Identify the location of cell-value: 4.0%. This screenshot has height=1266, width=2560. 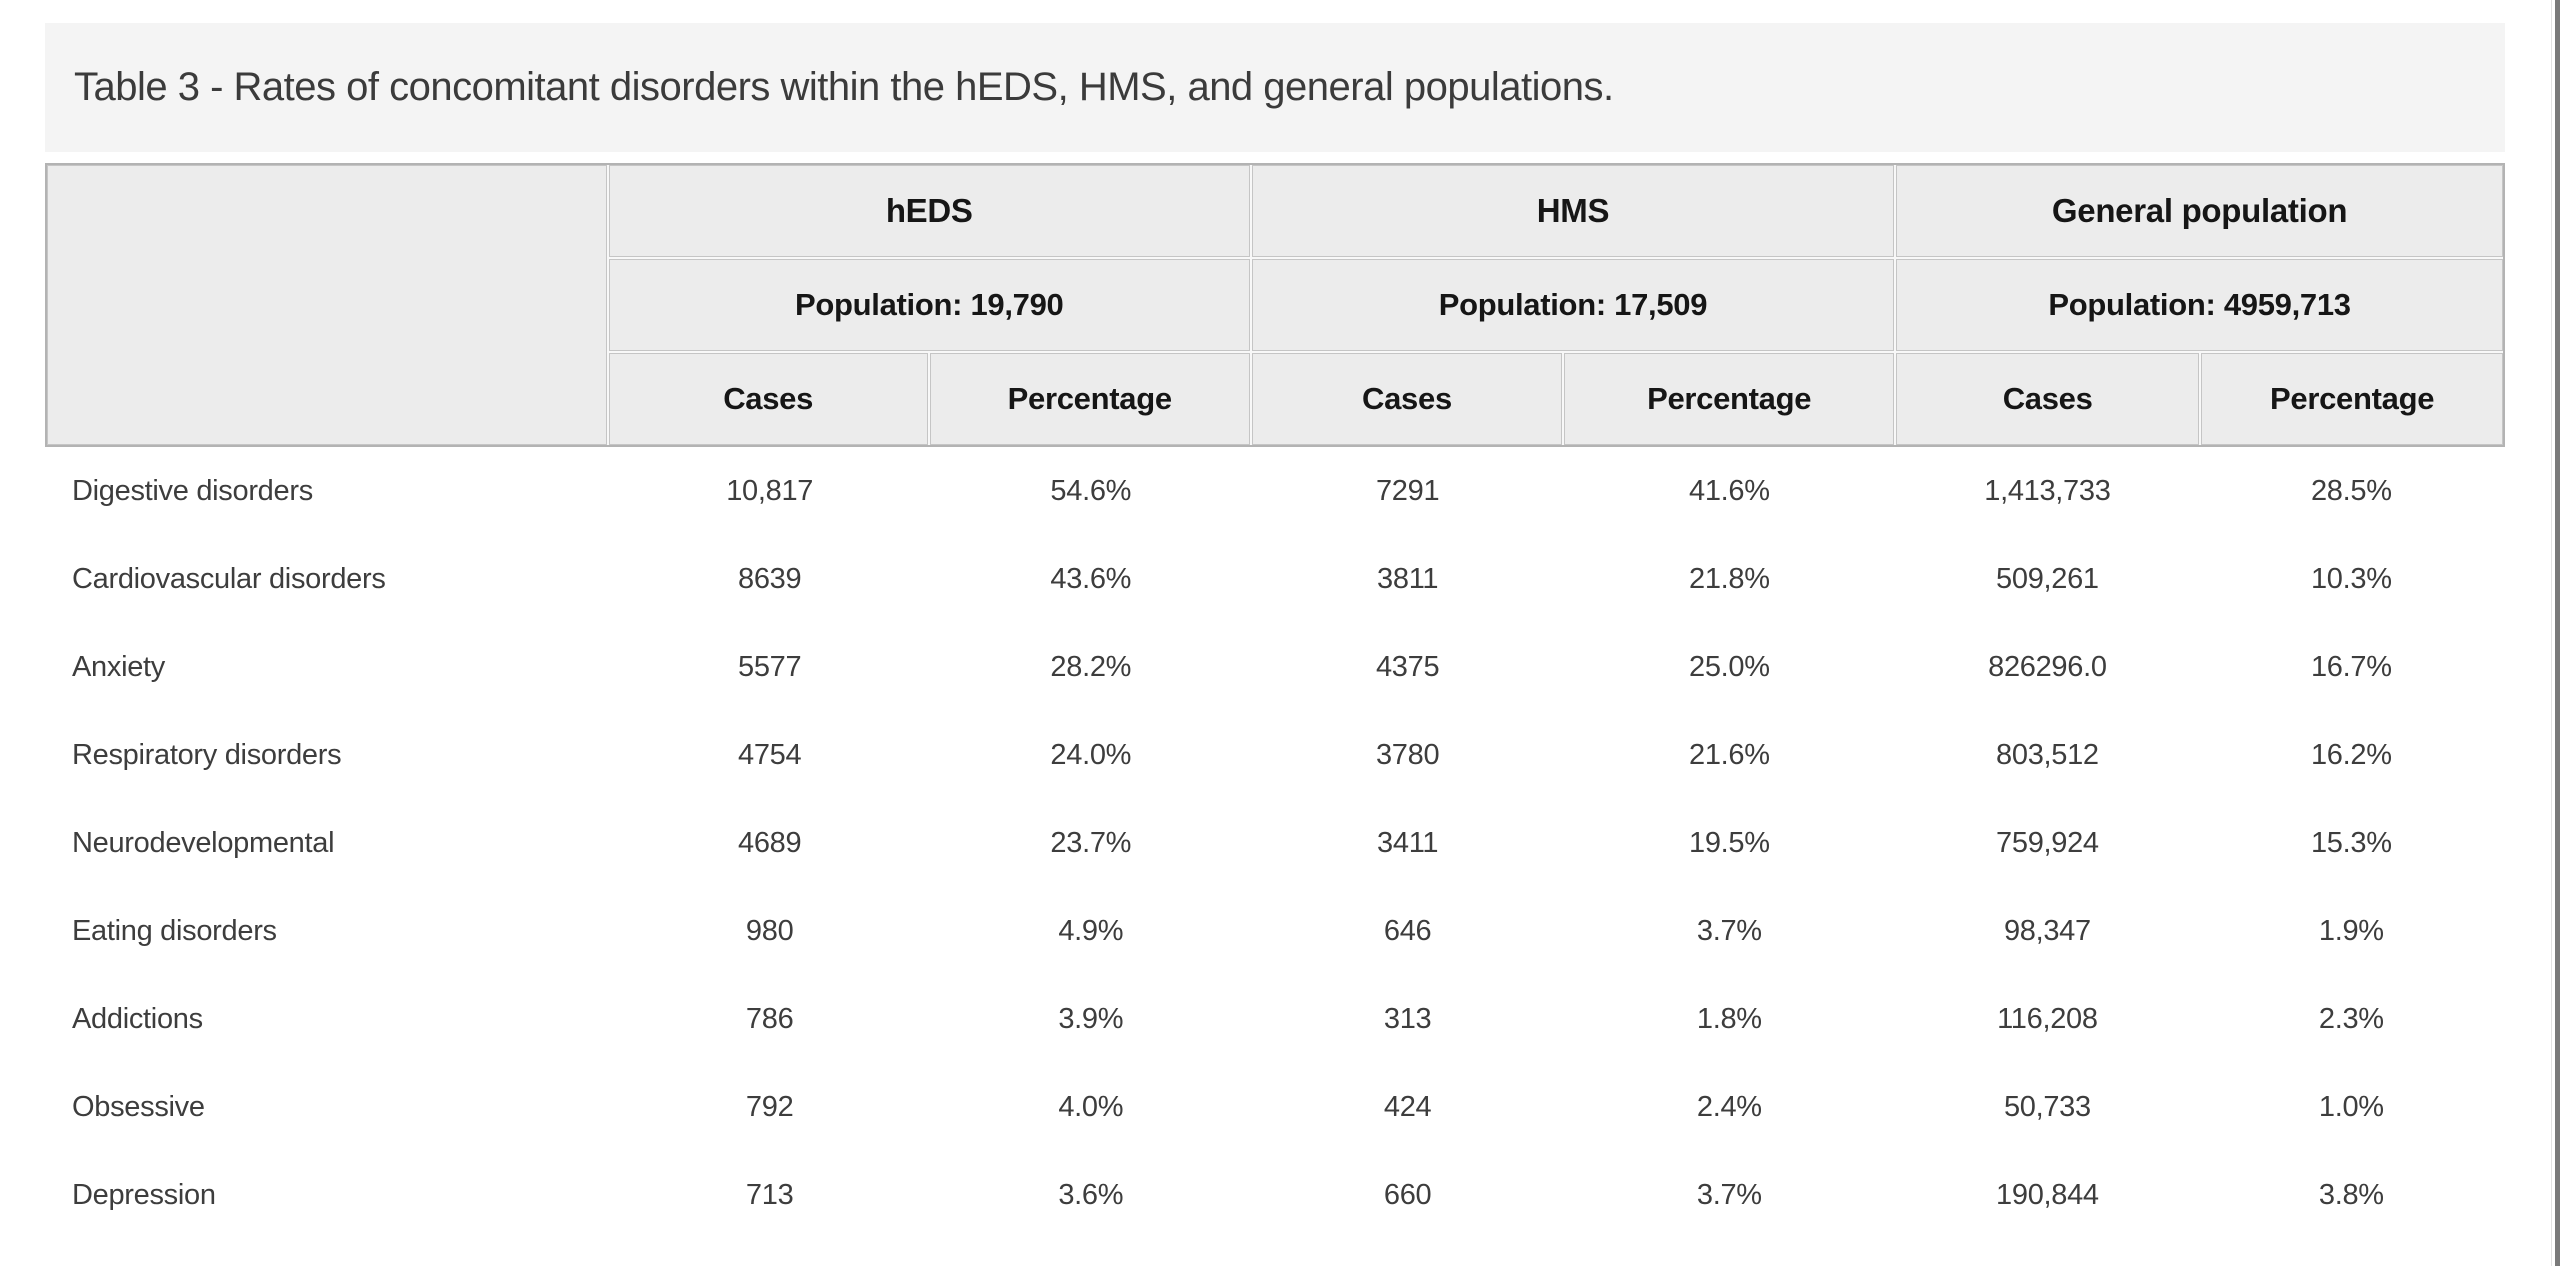
(1091, 1106).